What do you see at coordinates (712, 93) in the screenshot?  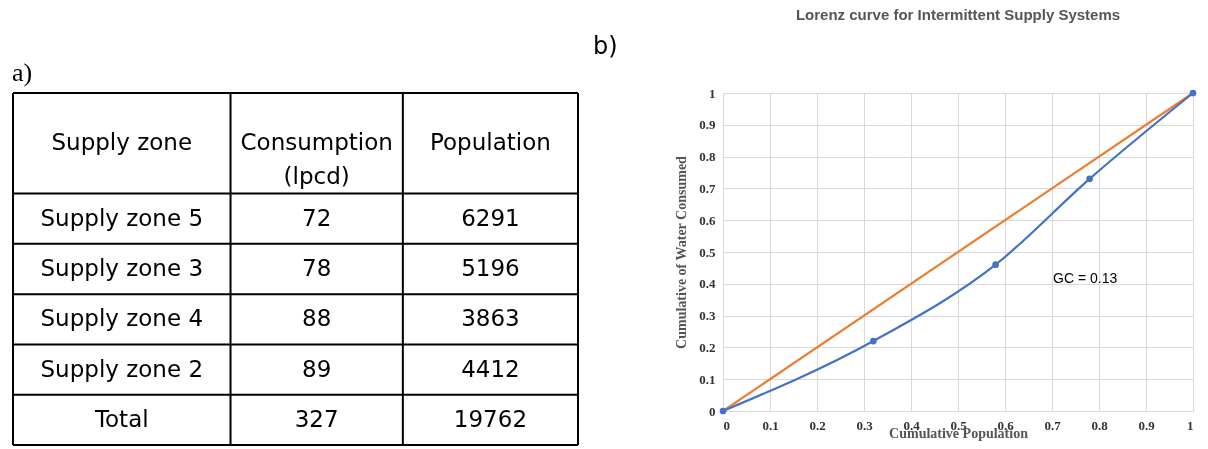 I see `y-tick-label: 1` at bounding box center [712, 93].